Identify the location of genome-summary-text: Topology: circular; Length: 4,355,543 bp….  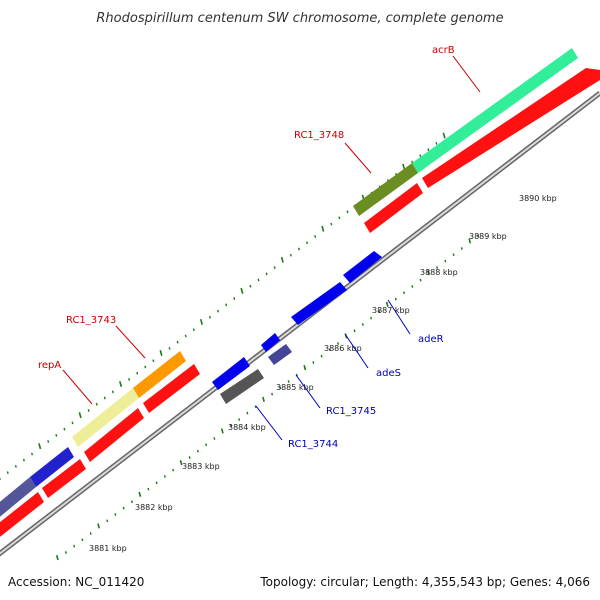
(424, 582).